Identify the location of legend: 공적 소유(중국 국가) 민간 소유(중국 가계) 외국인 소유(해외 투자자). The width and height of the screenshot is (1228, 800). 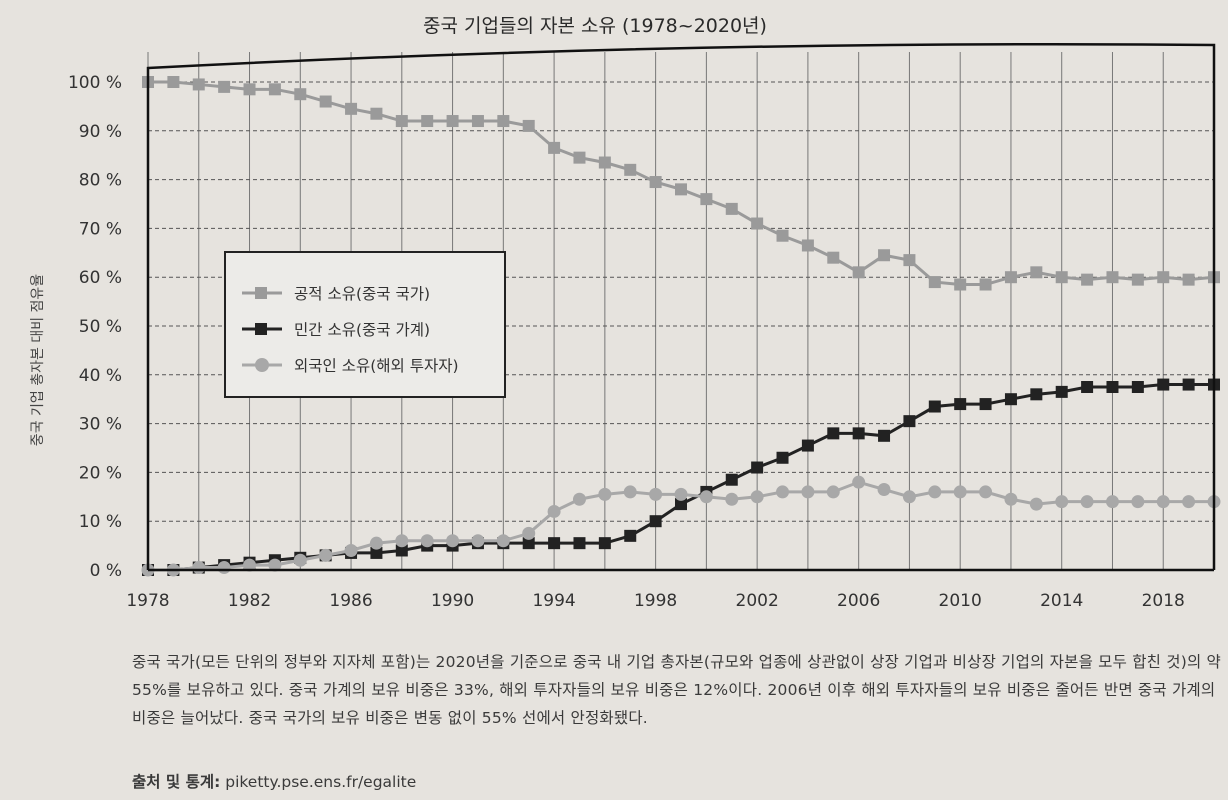
(365, 324).